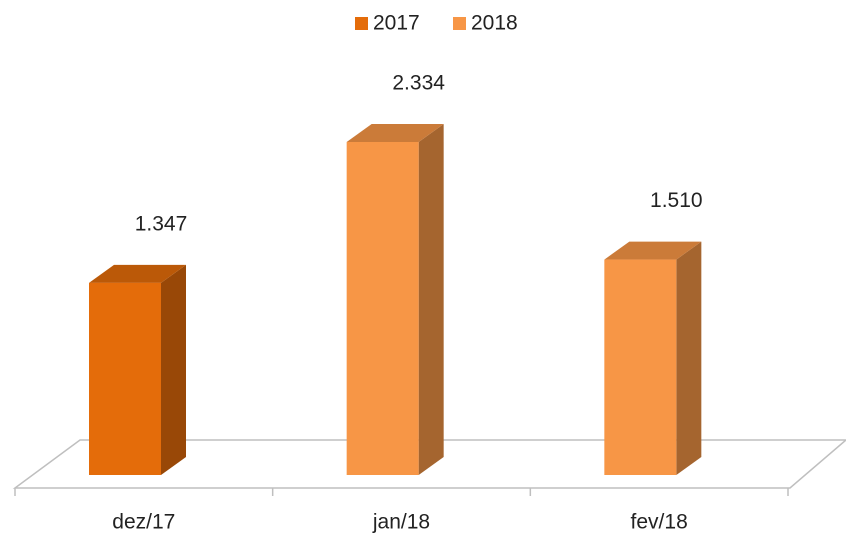 The image size is (846, 541). I want to click on floor, so click(429, 464).